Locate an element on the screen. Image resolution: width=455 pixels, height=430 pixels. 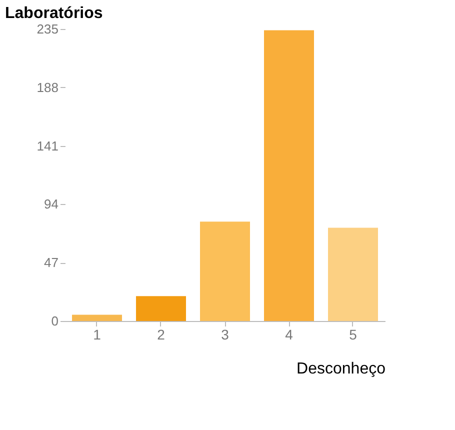
y-tick-label: 47 is located at coordinates (51, 262).